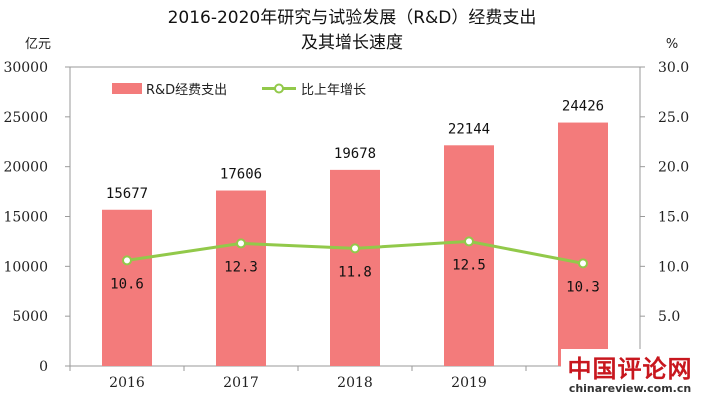 This screenshot has width=705, height=403. What do you see at coordinates (469, 383) in the screenshot?
I see `x-tick-label: 2019` at bounding box center [469, 383].